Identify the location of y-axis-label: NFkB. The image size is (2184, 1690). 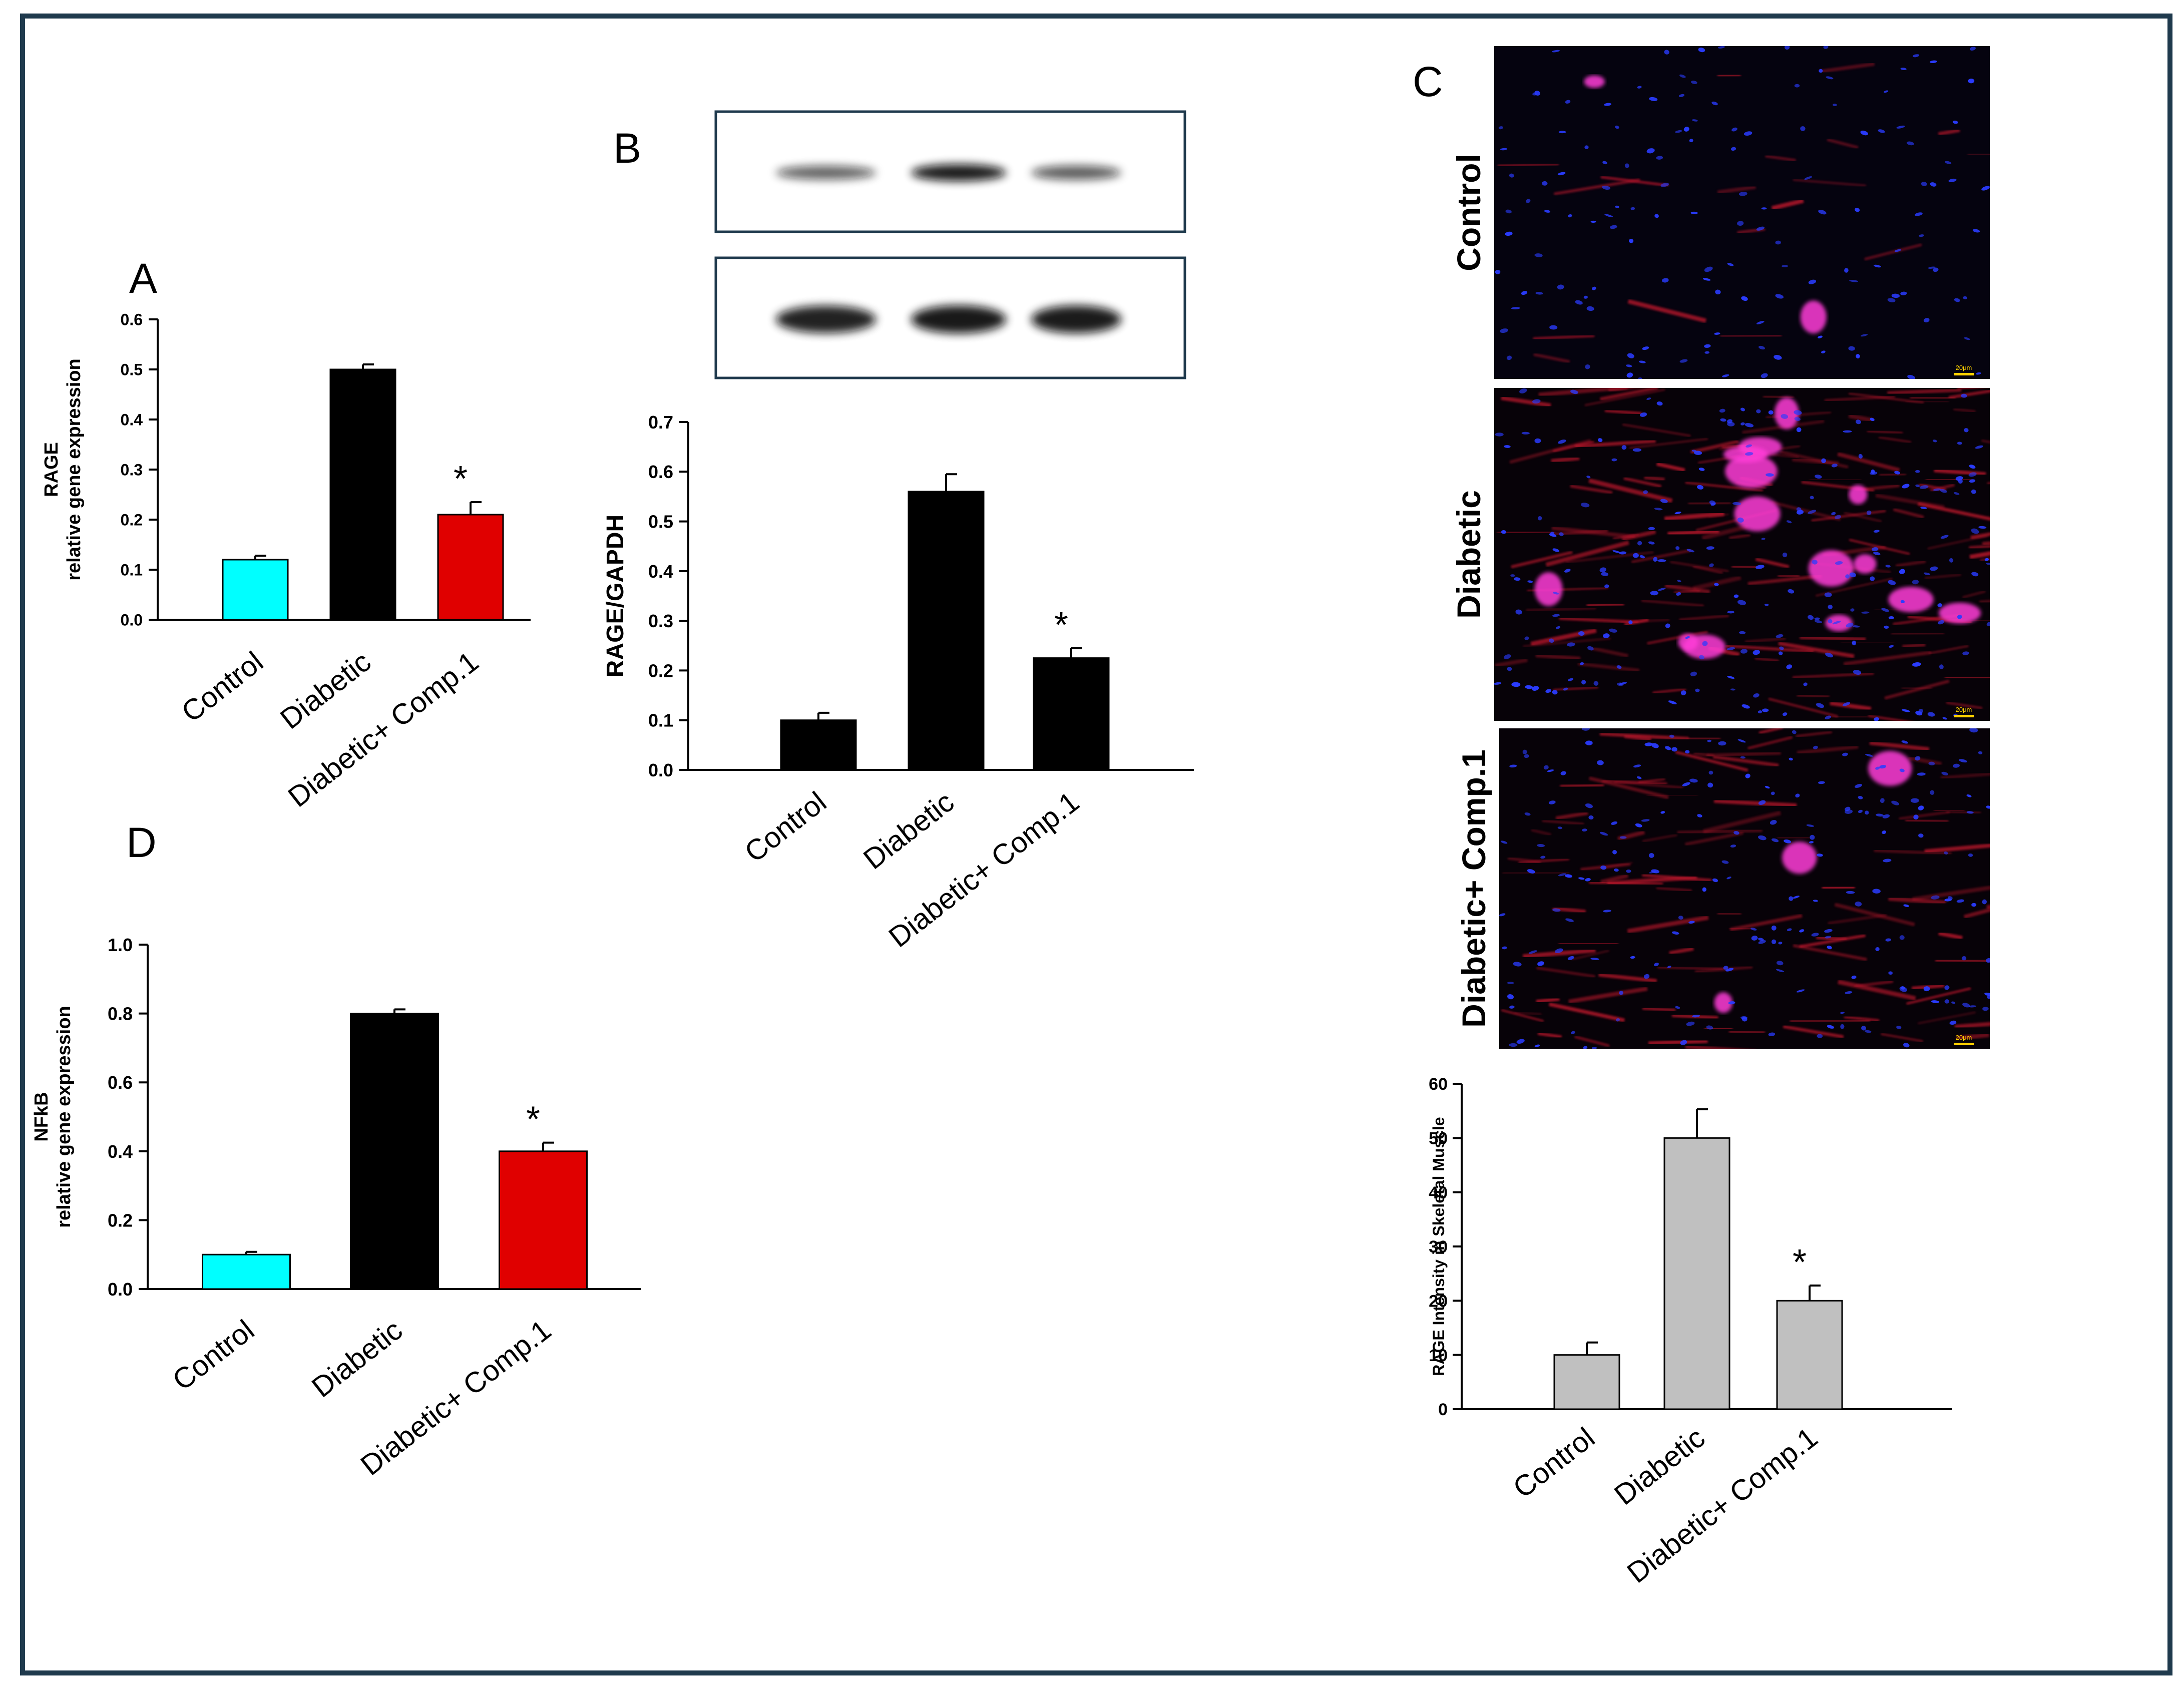
(41, 1116).